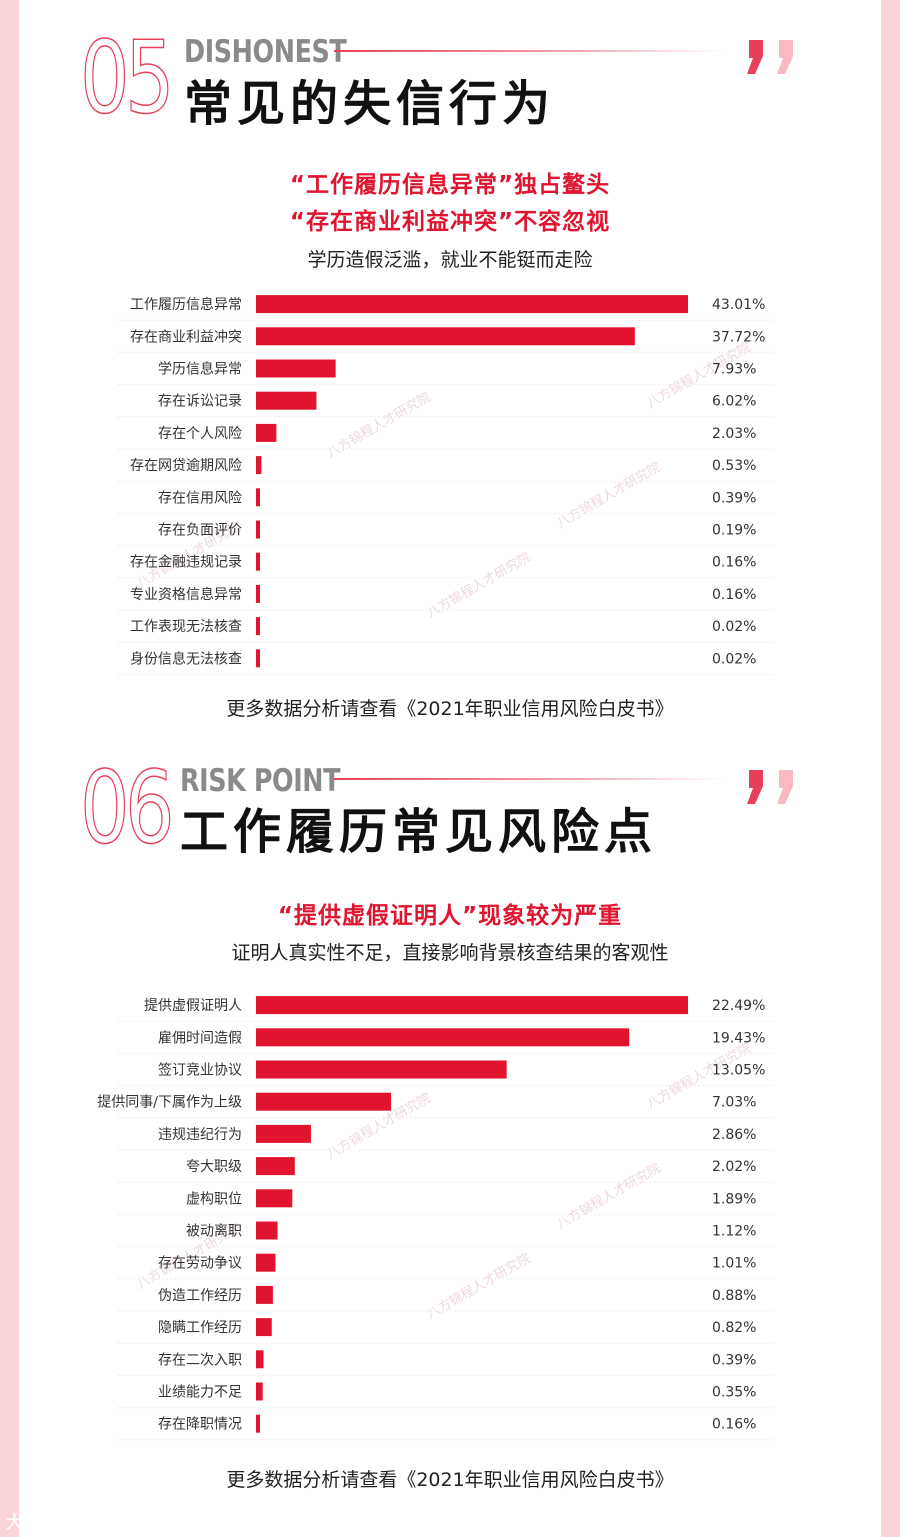  Describe the element at coordinates (734, 370) in the screenshot. I see `value-label: 7.93%` at that location.